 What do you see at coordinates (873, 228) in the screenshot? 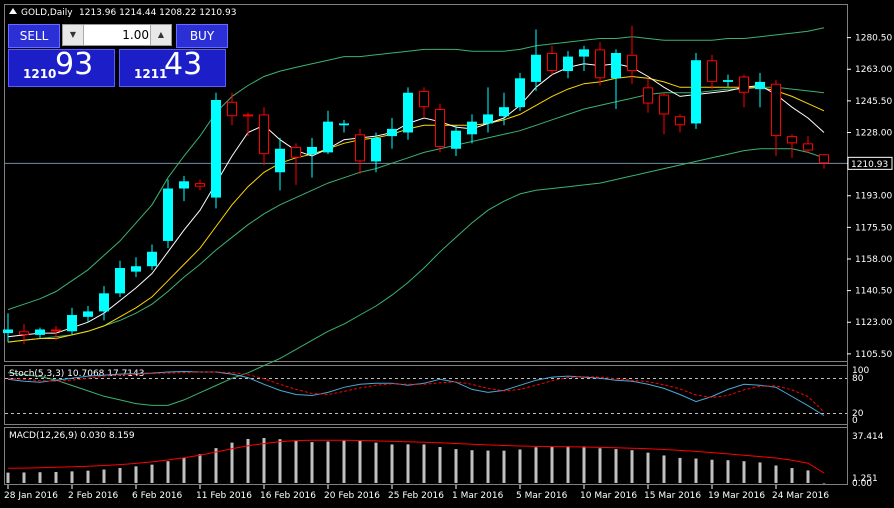
I see `price-label: 1175.50` at bounding box center [873, 228].